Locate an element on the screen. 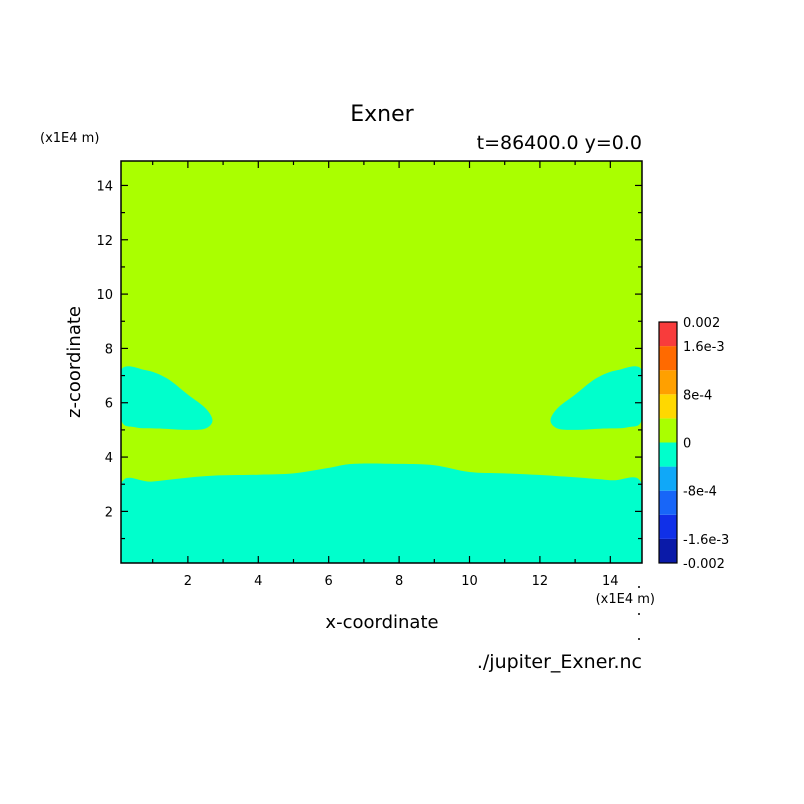 This screenshot has height=804, width=804. y-unit-label: (x1E4 m) is located at coordinates (69, 138).